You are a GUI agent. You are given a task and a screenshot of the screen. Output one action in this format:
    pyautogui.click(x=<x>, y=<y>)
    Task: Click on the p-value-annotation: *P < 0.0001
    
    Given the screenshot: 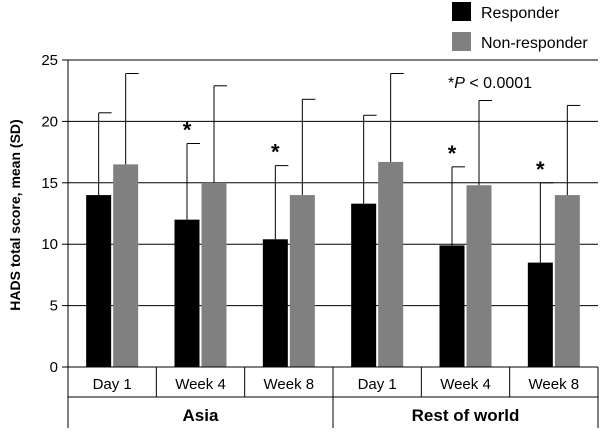 What is the action you would take?
    pyautogui.click(x=490, y=83)
    